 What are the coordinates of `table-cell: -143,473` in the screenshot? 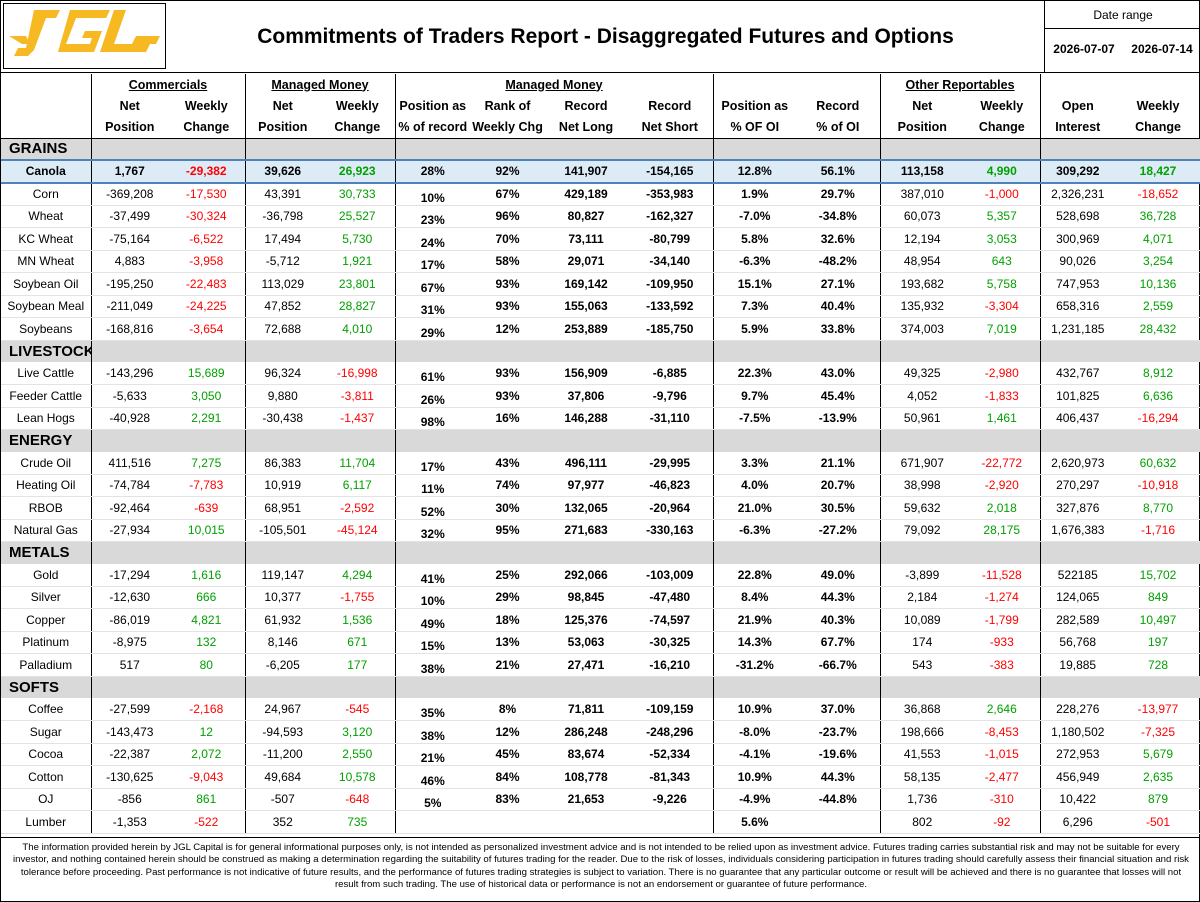 It's located at (129, 732).